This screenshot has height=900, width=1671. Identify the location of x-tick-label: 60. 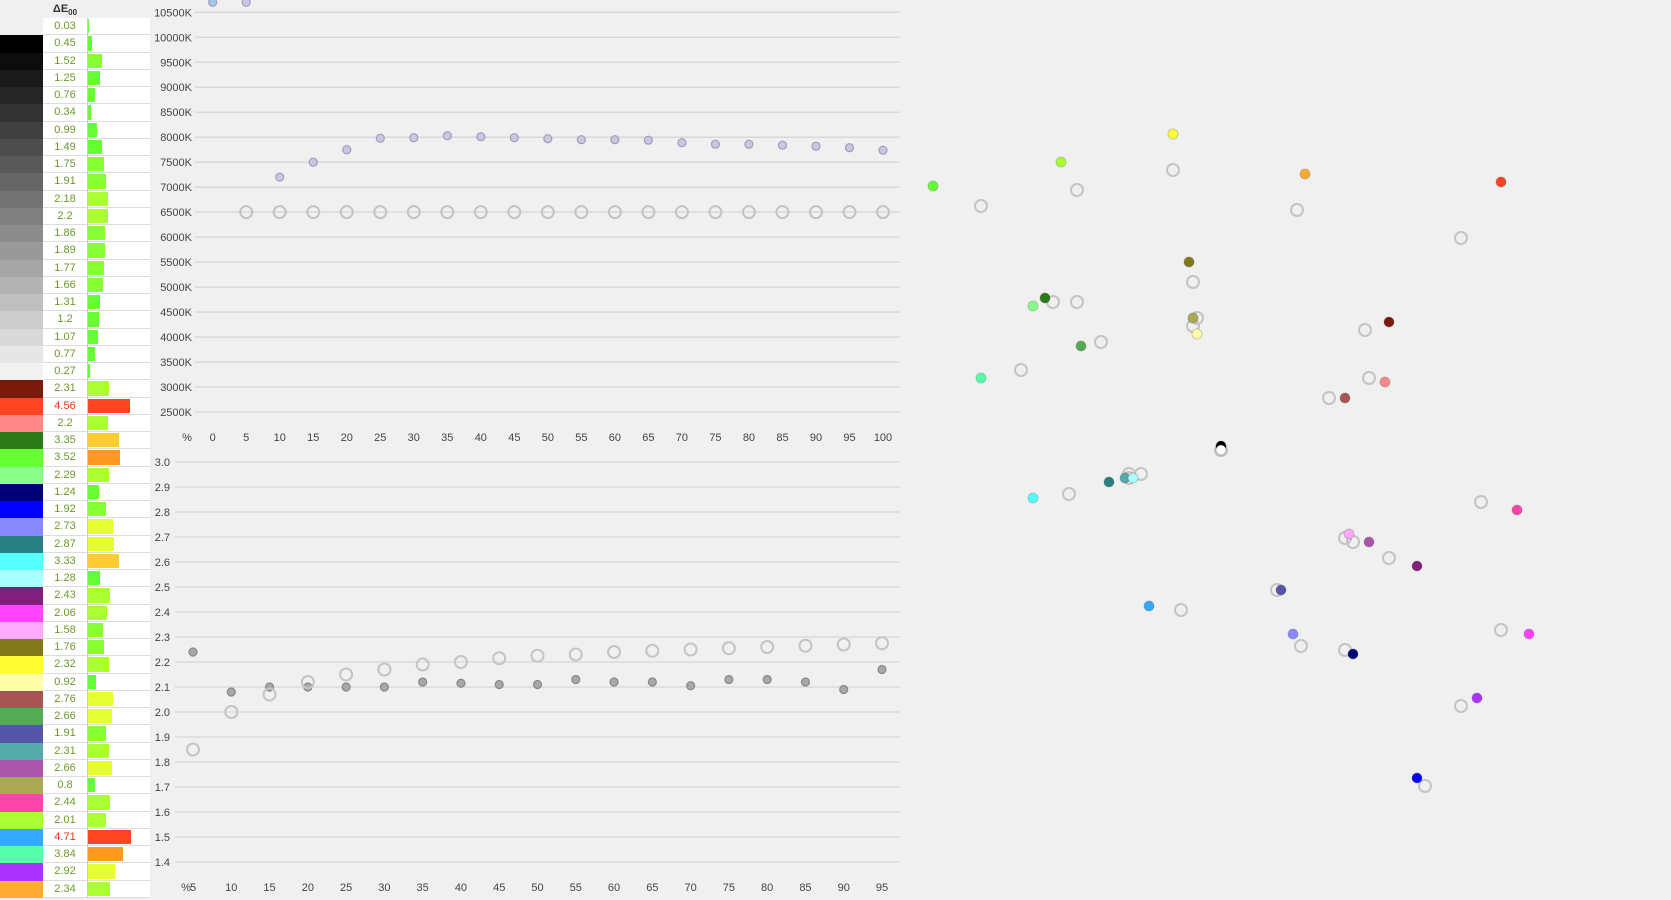
(615, 438).